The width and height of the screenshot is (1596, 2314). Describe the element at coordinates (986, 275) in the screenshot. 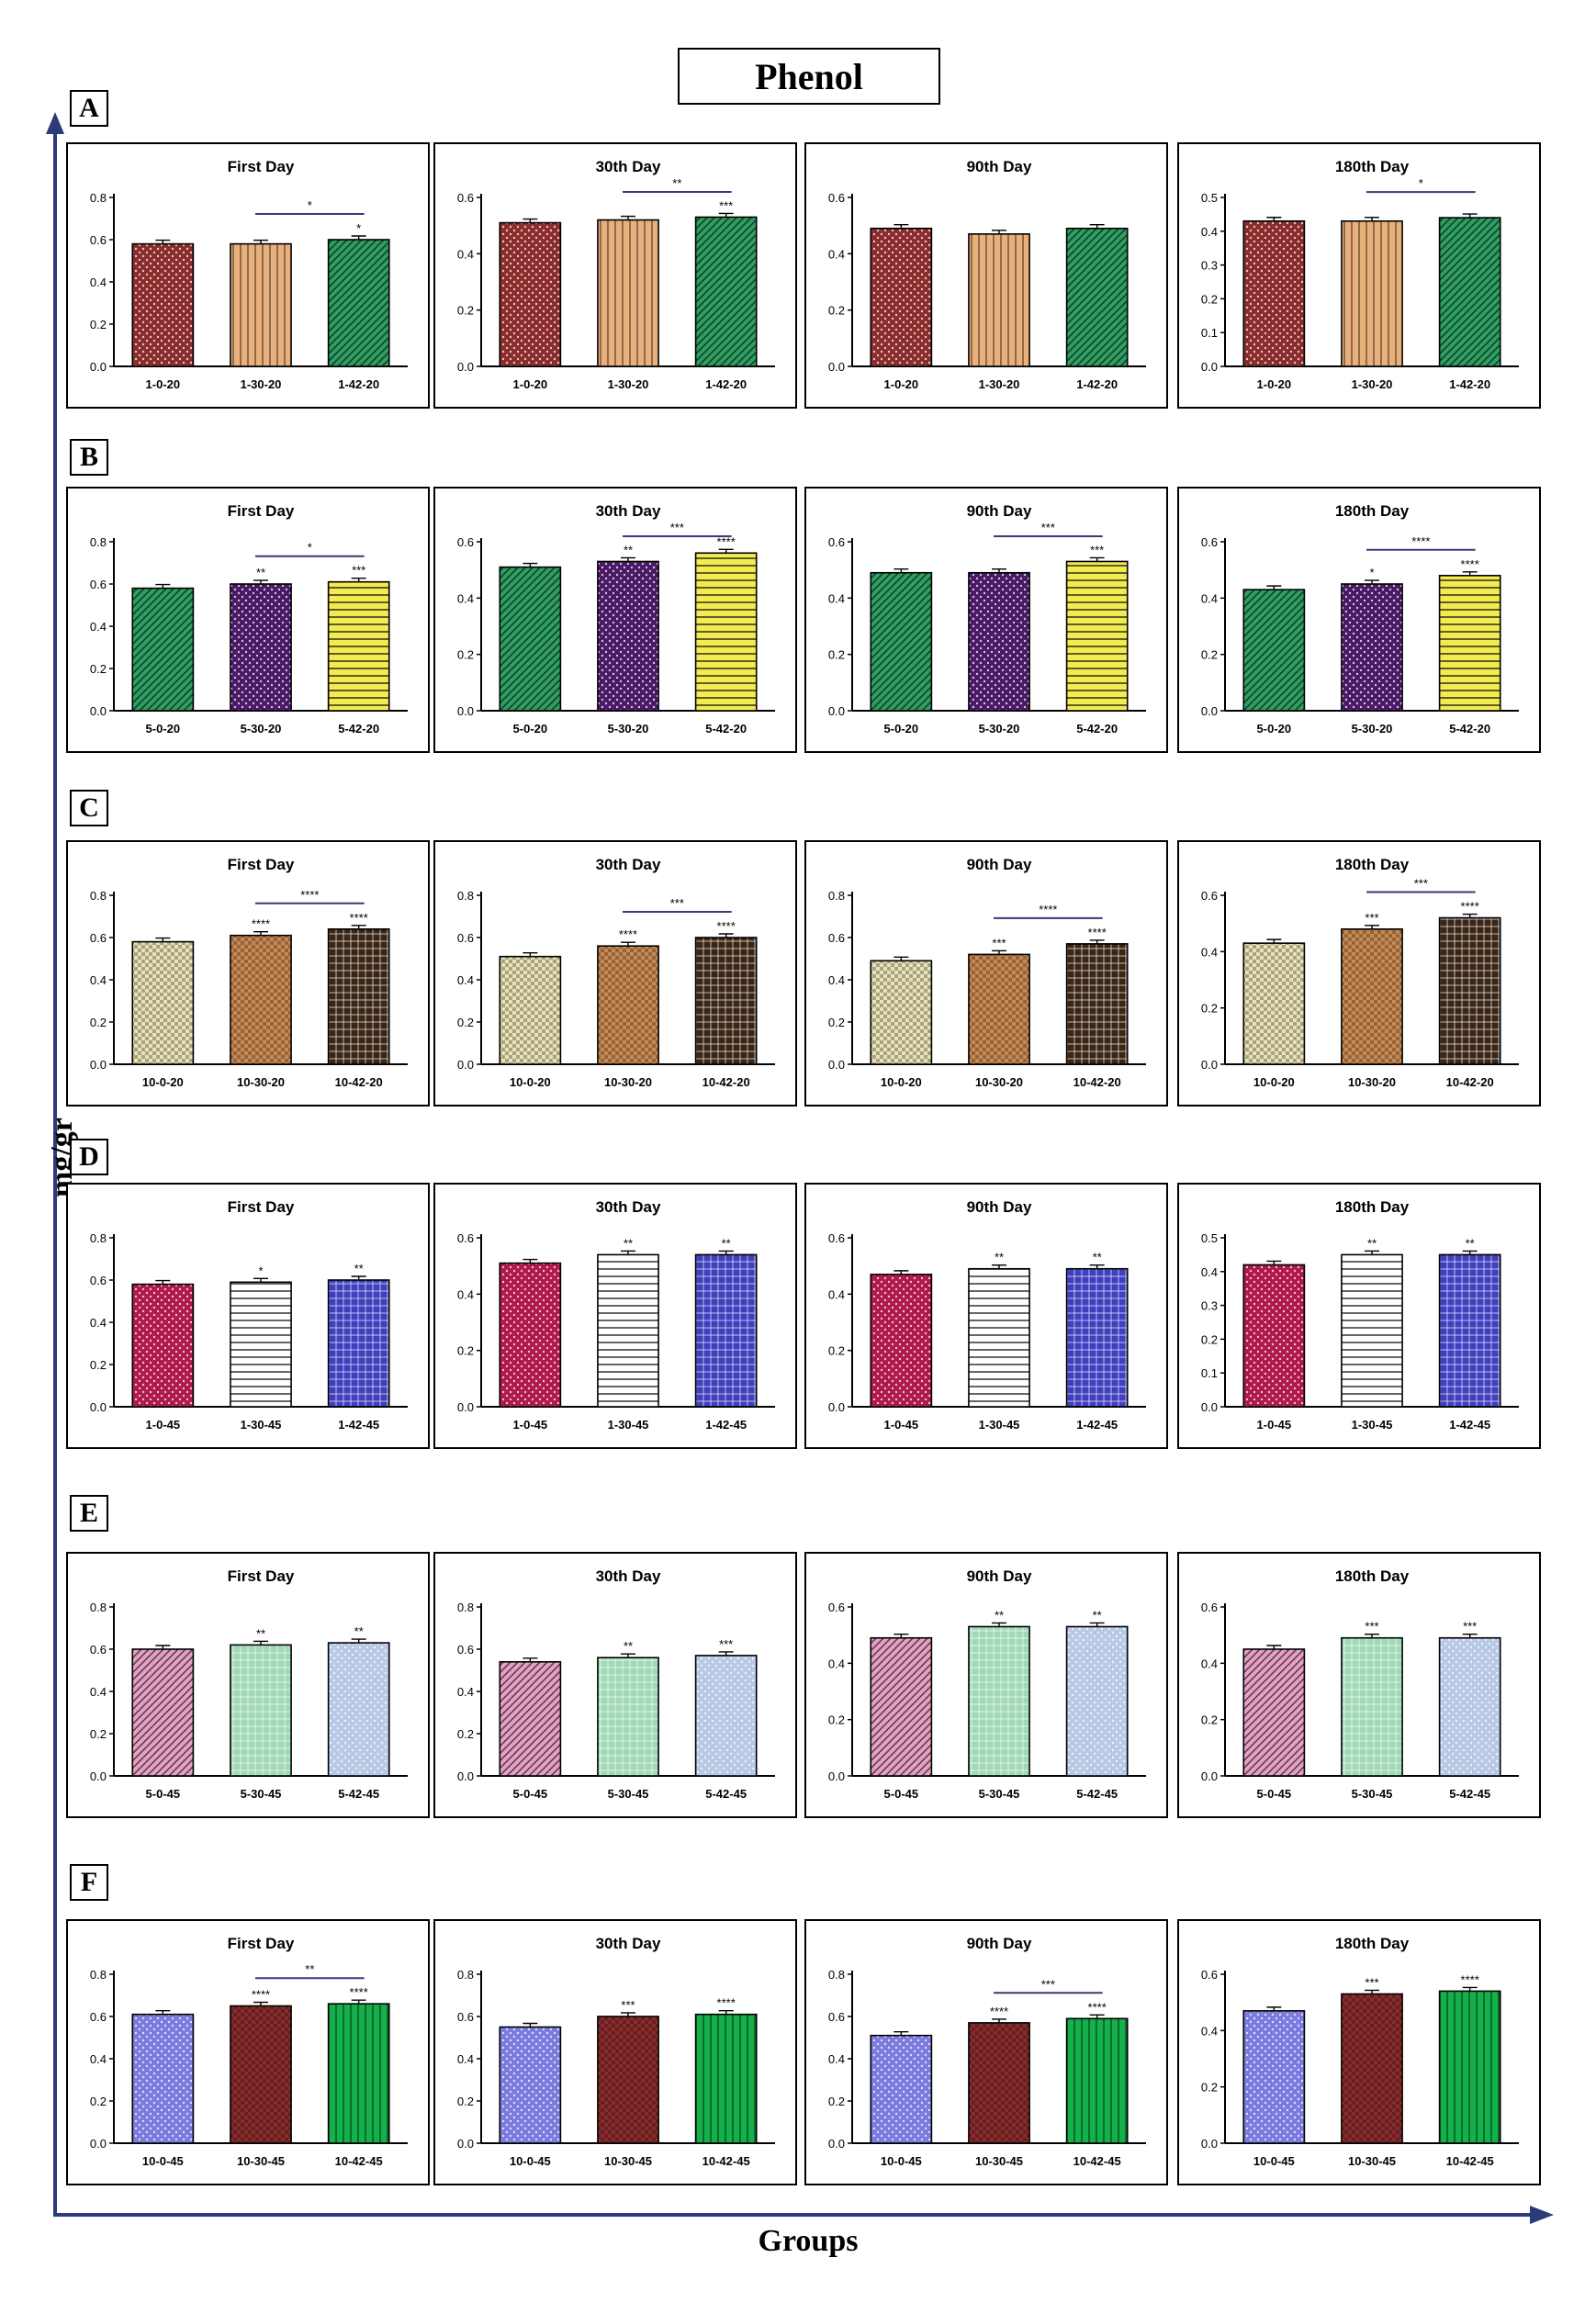

I see `chart-panel-a-3: 90th Day 0.0 0.2 0.4 0.6 1-0-20 1-30-20 1-42-20` at that location.